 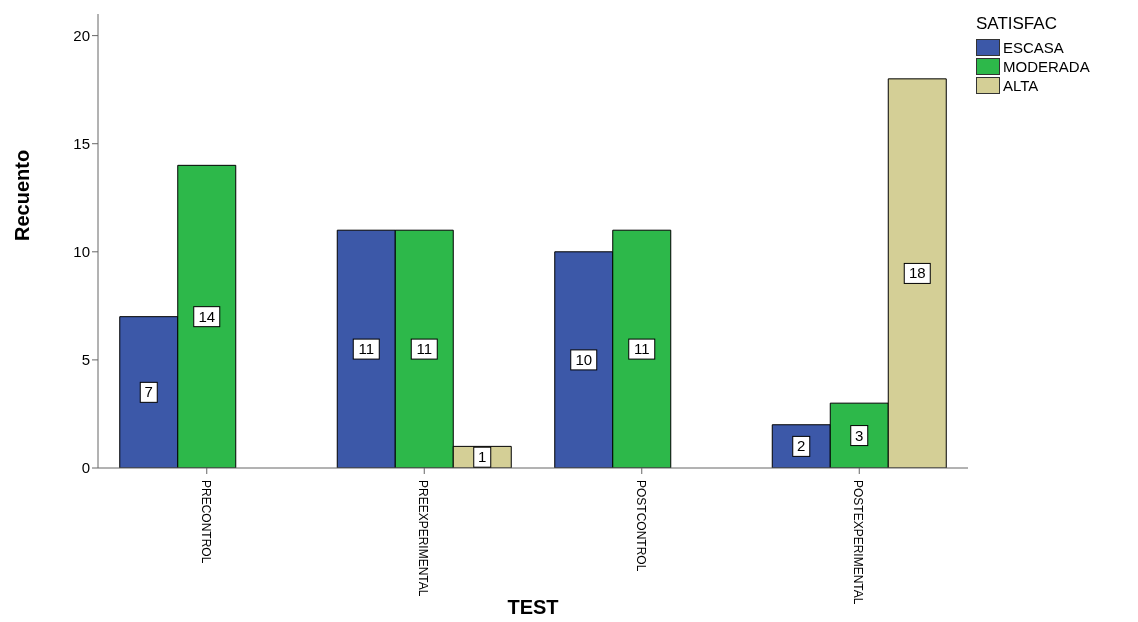 What do you see at coordinates (423, 538) in the screenshot?
I see `x-tick-label: PREEXPERIMENTAL` at bounding box center [423, 538].